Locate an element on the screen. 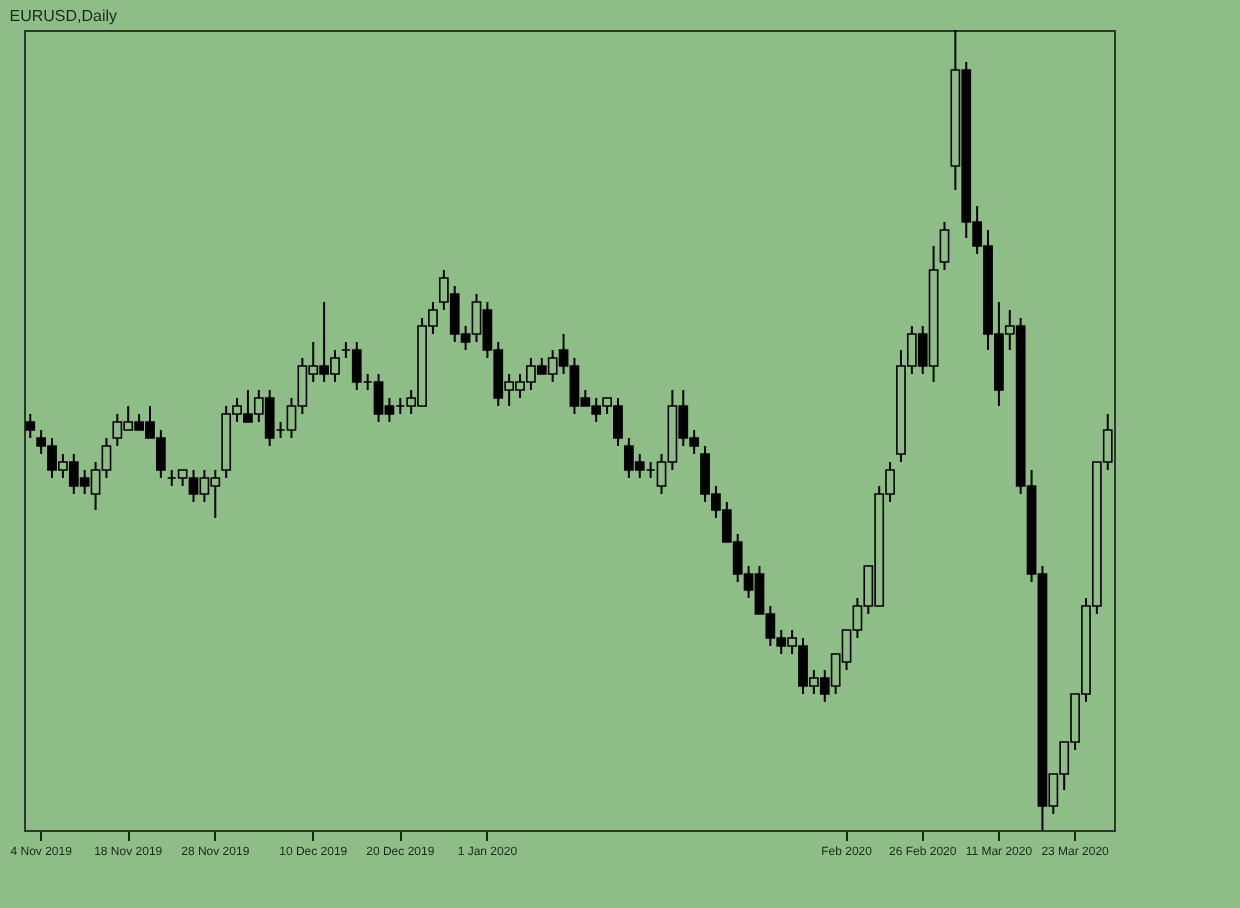 The height and width of the screenshot is (908, 1240). chart-title: EURUSD,Daily is located at coordinates (63, 16).